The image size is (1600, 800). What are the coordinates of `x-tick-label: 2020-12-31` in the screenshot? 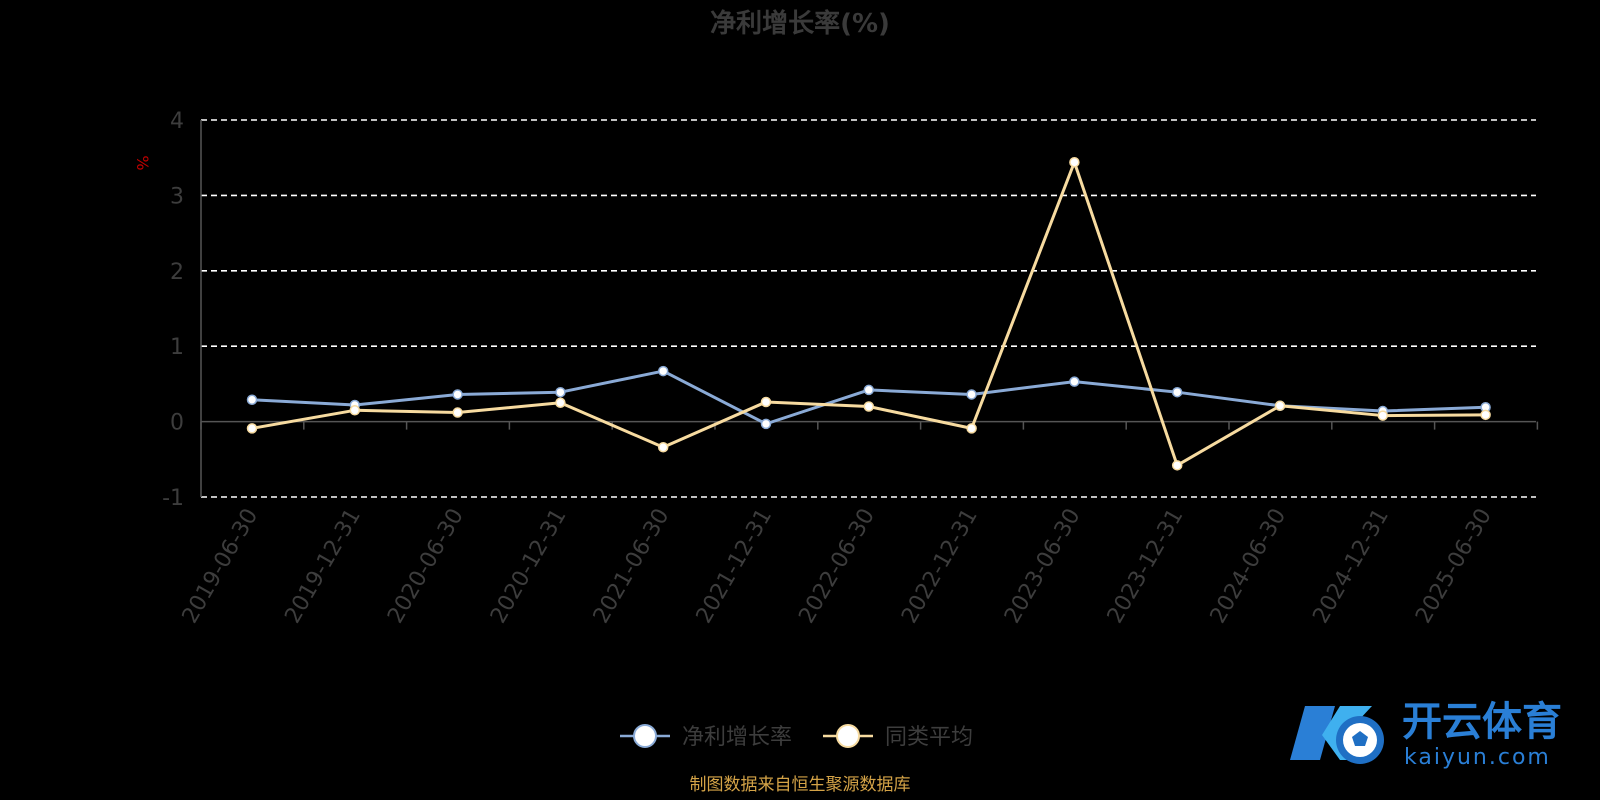 It's located at (529, 566).